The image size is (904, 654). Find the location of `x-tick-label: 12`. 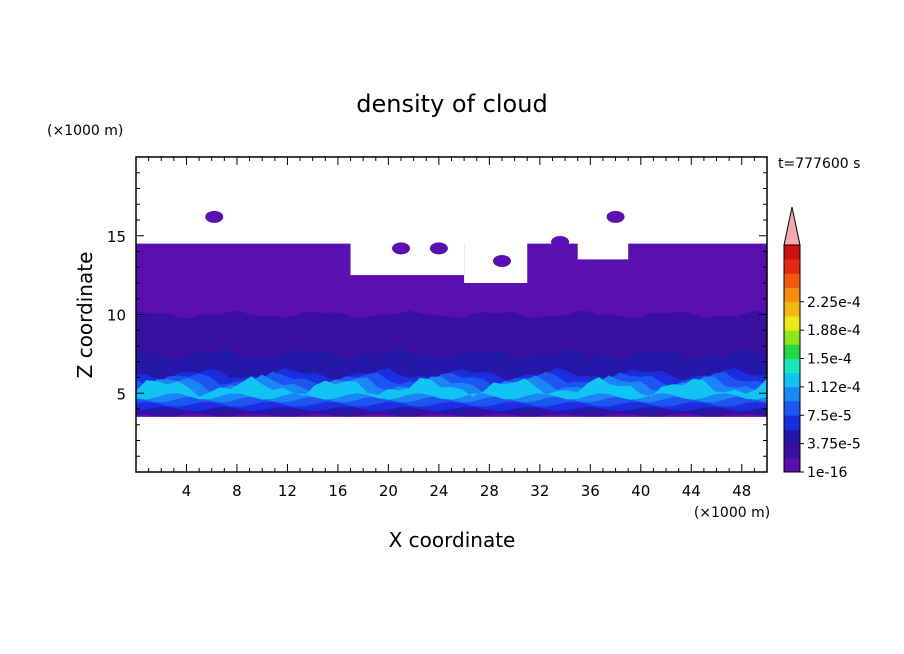

x-tick-label: 12 is located at coordinates (287, 491).